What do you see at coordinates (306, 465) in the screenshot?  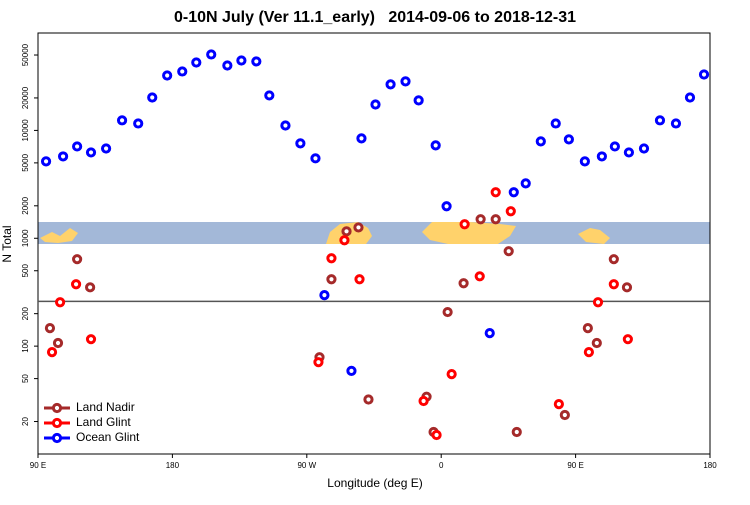 I see `x-tick-label: 90 W` at bounding box center [306, 465].